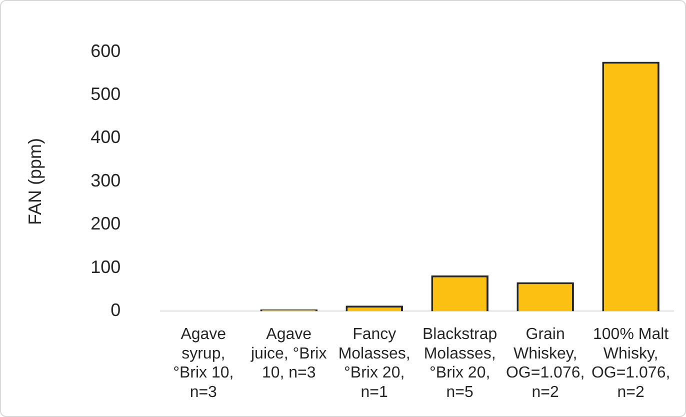  Describe the element at coordinates (105, 94) in the screenshot. I see `y-tick-label: 500` at that location.